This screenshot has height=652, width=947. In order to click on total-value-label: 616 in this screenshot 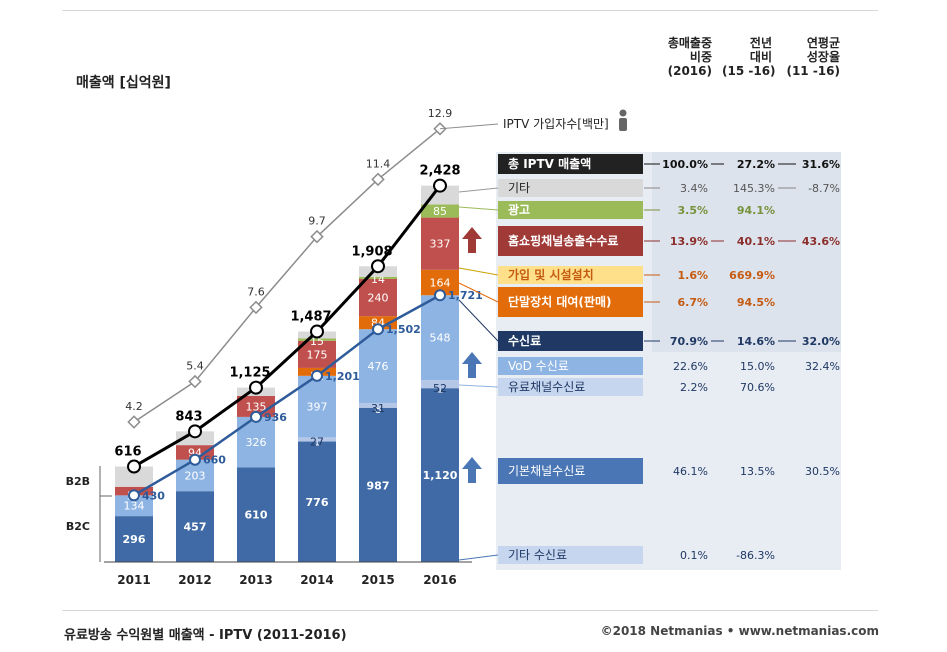, I will do `click(127, 452)`.